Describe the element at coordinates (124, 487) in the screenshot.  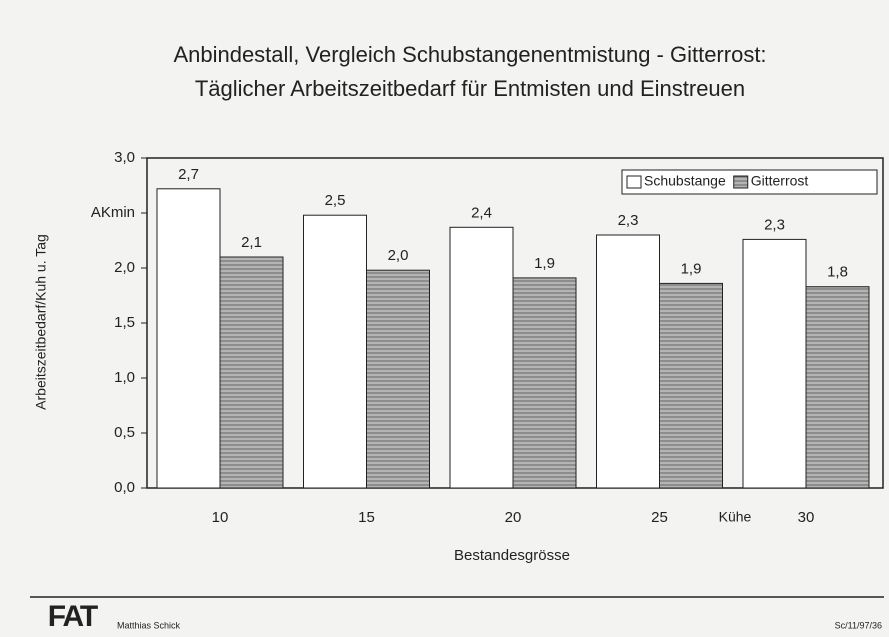
I see `y-tick-label: 0,0` at that location.